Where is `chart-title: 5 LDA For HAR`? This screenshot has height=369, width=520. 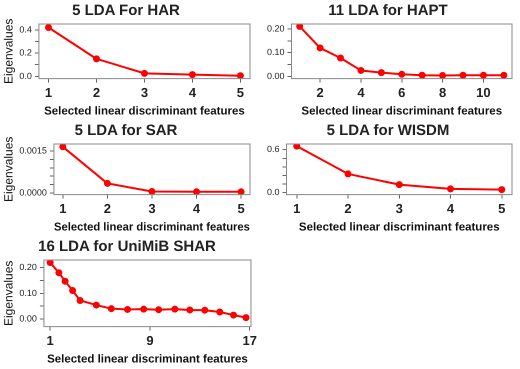
chart-title: 5 LDA For HAR is located at coordinates (126, 11).